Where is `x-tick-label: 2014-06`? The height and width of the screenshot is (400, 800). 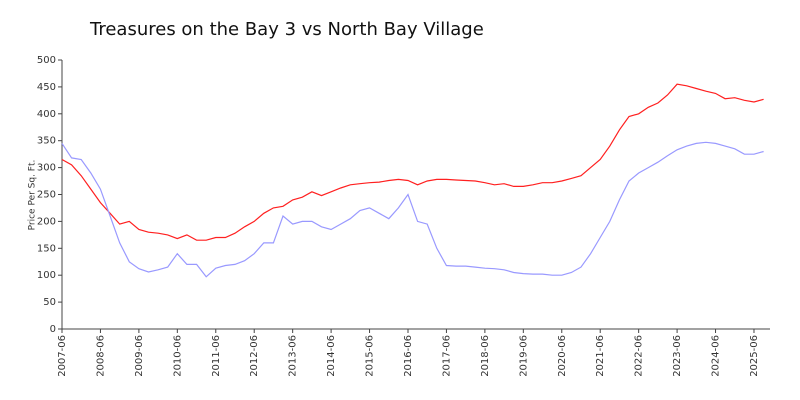
x-tick-label: 2014-06 is located at coordinates (331, 356).